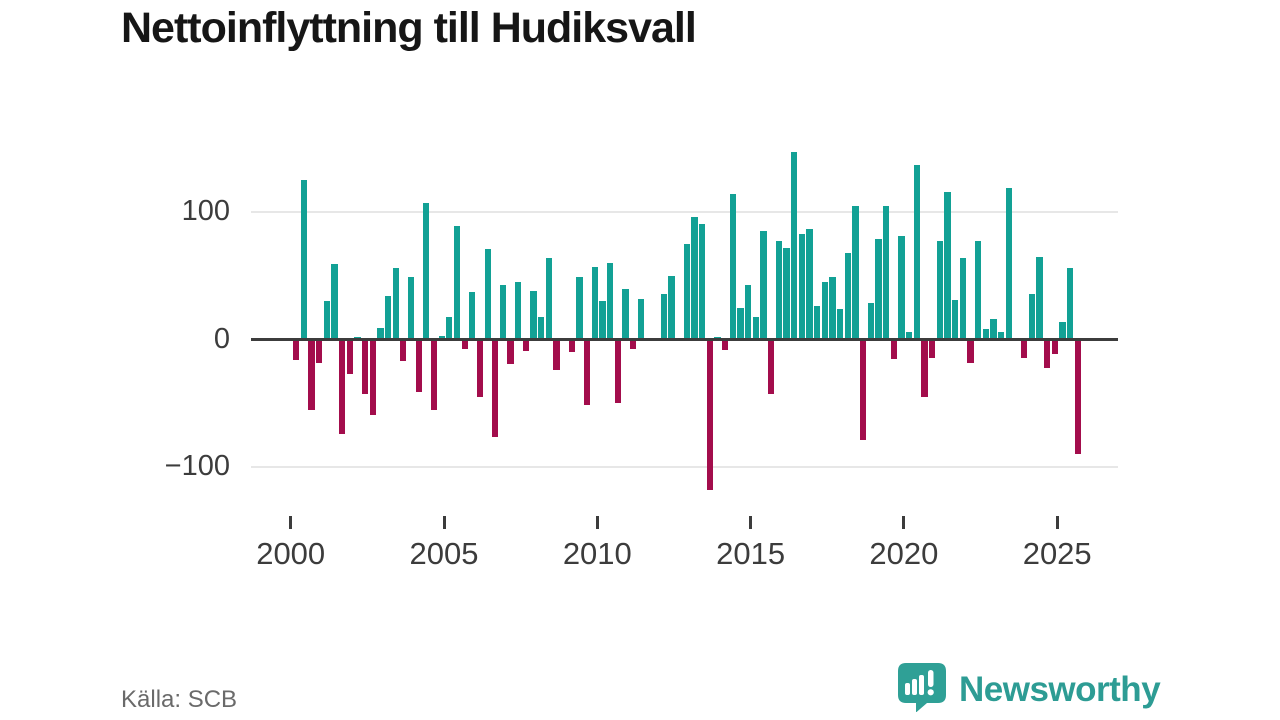 The width and height of the screenshot is (1280, 720). Describe the element at coordinates (779, 290) in the screenshot. I see `bar-2015Q4` at that location.